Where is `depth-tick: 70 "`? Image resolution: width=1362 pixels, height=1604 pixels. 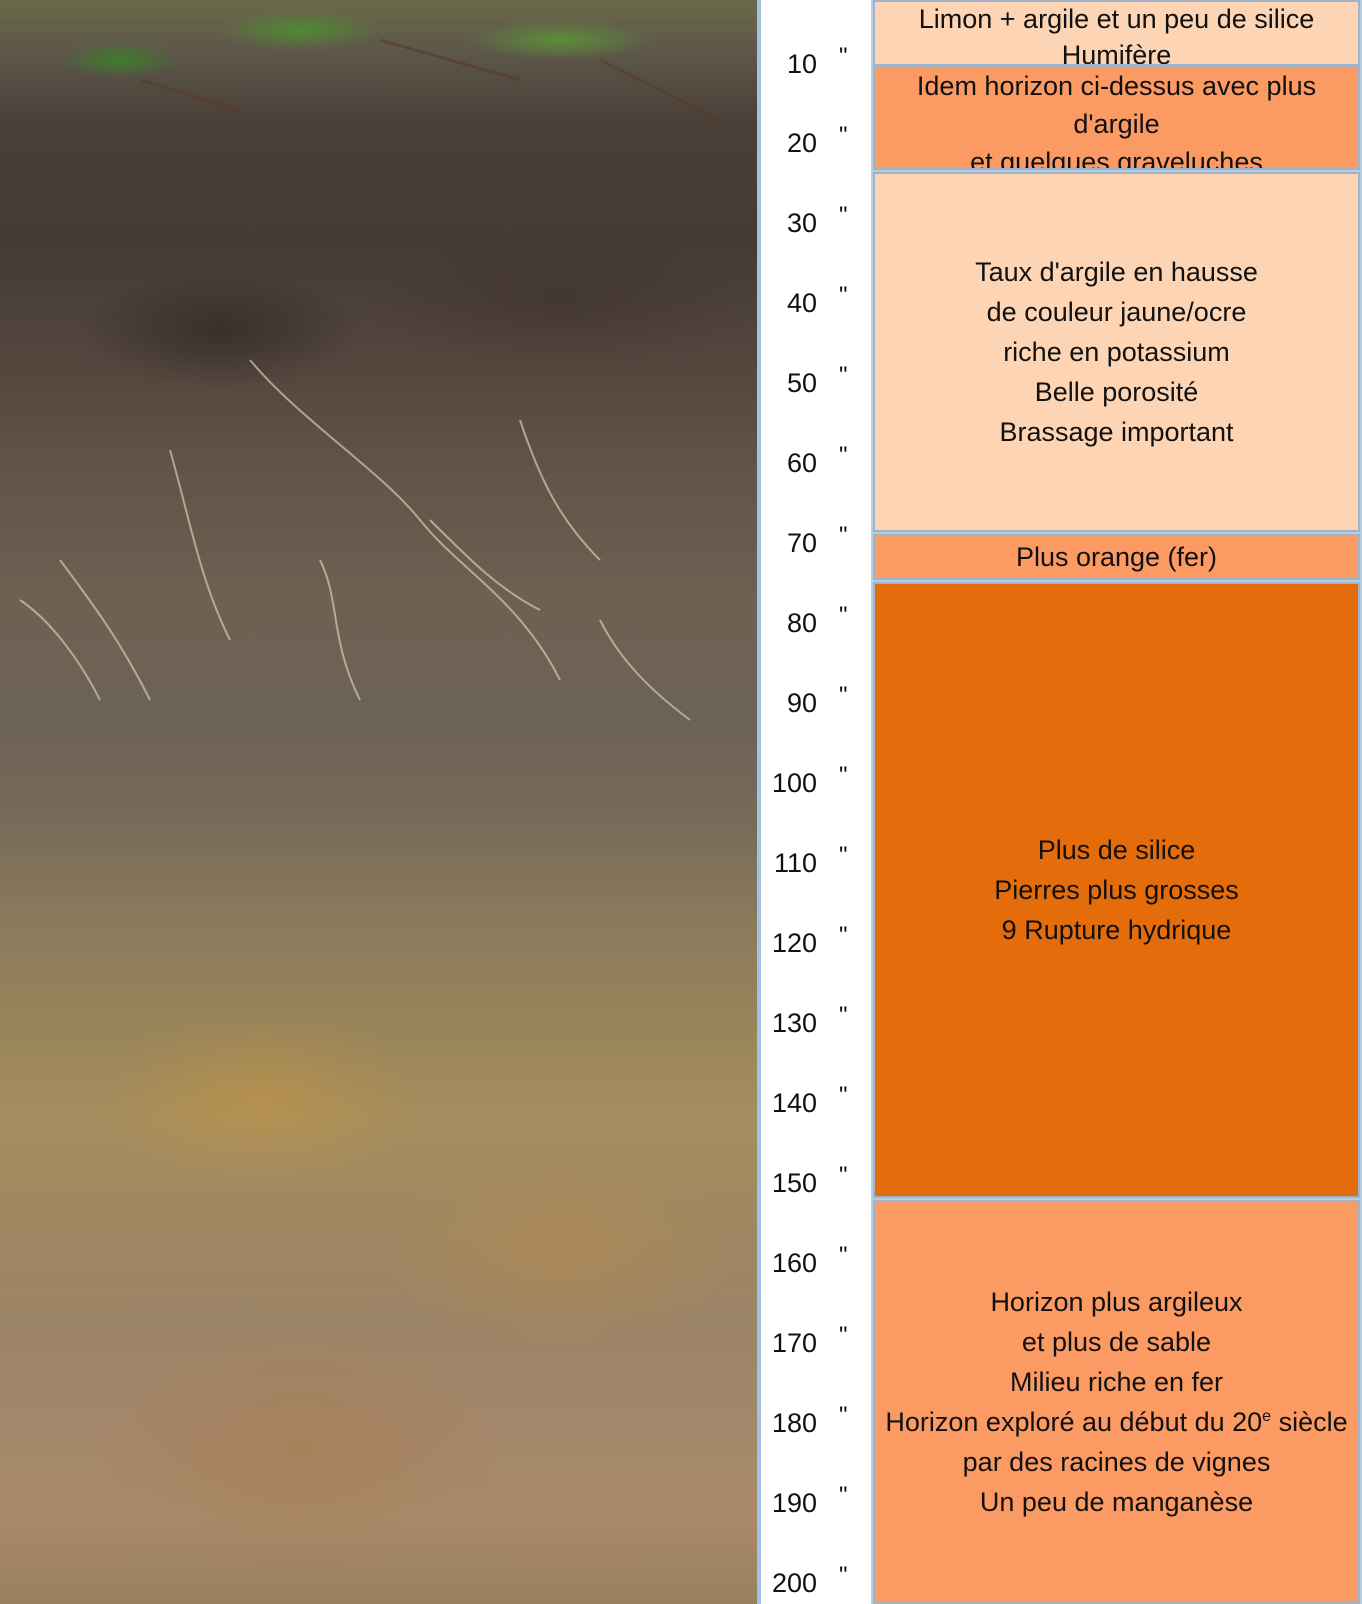 depth-tick: 70 " is located at coordinates (816, 541).